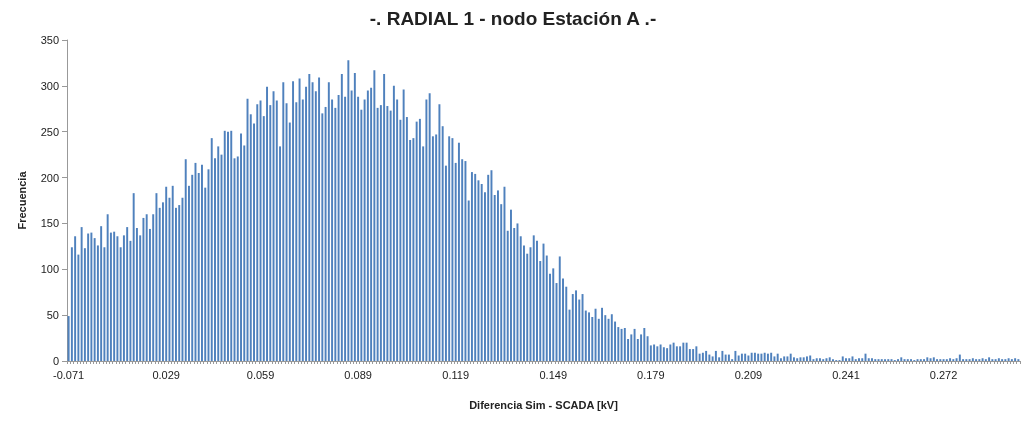  What do you see at coordinates (49, 40) in the screenshot?
I see `y-tick-label: 350` at bounding box center [49, 40].